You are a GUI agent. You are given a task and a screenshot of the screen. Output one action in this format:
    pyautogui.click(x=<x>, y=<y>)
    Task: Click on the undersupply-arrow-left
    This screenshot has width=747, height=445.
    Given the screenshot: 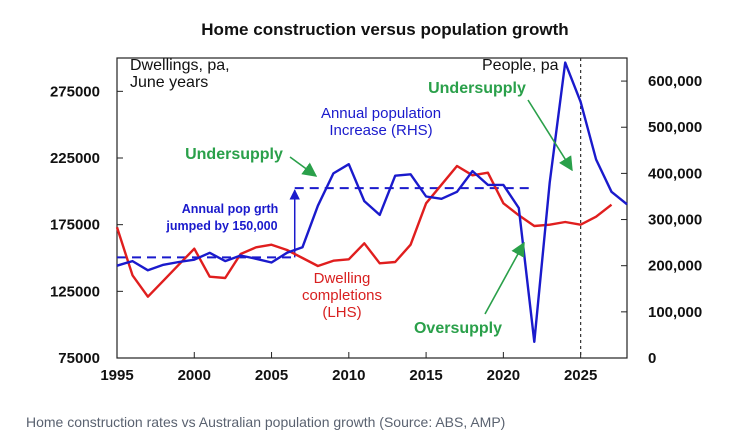 What is the action you would take?
    pyautogui.click(x=303, y=166)
    